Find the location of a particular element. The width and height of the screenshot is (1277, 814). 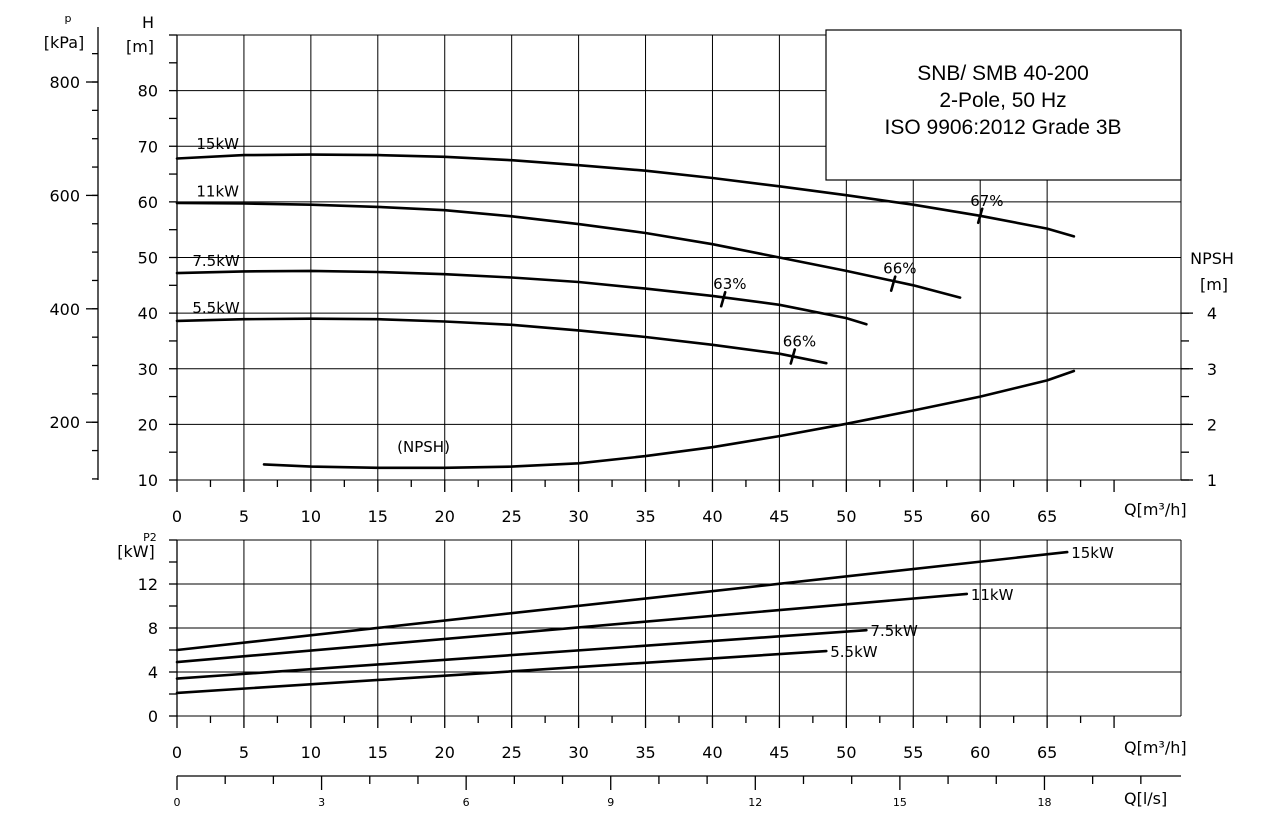

power-curve-label: 11kW is located at coordinates (992, 595).